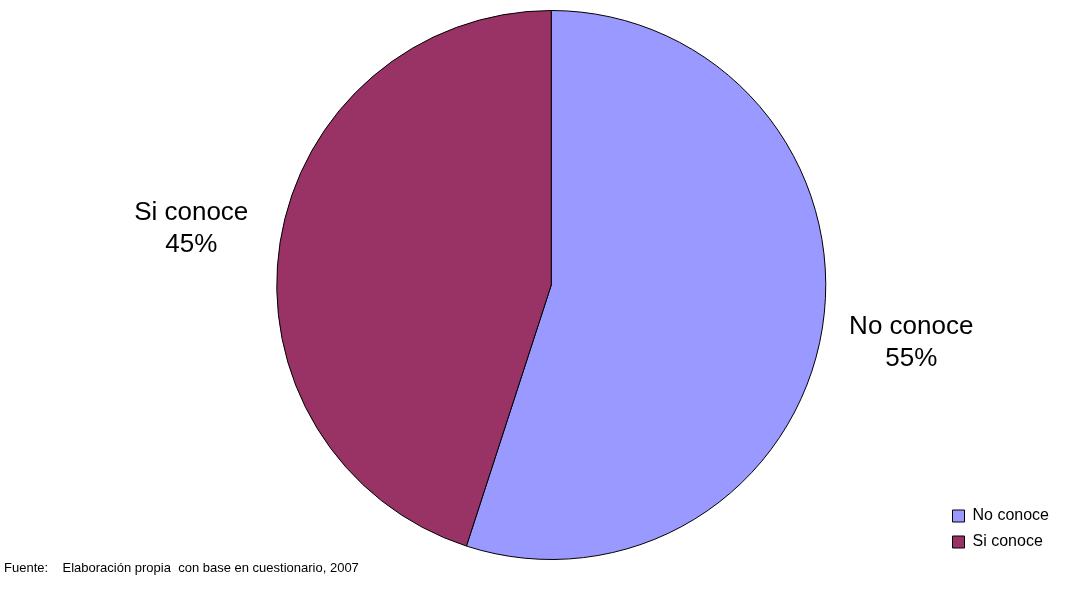 This screenshot has height=609, width=1079. What do you see at coordinates (191, 211) in the screenshot?
I see `slice-label: Si conoce` at bounding box center [191, 211].